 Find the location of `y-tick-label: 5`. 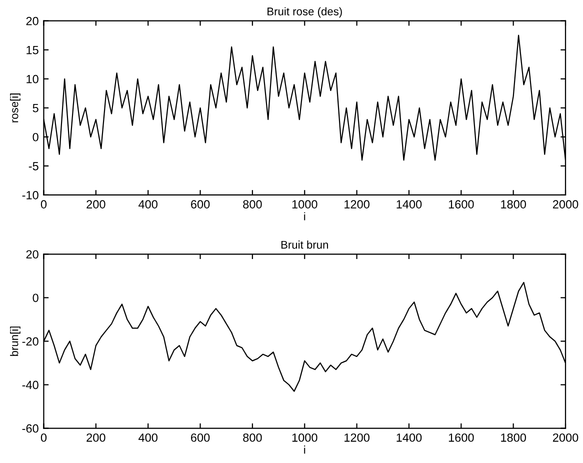

y-tick-label: 5 is located at coordinates (35, 108).